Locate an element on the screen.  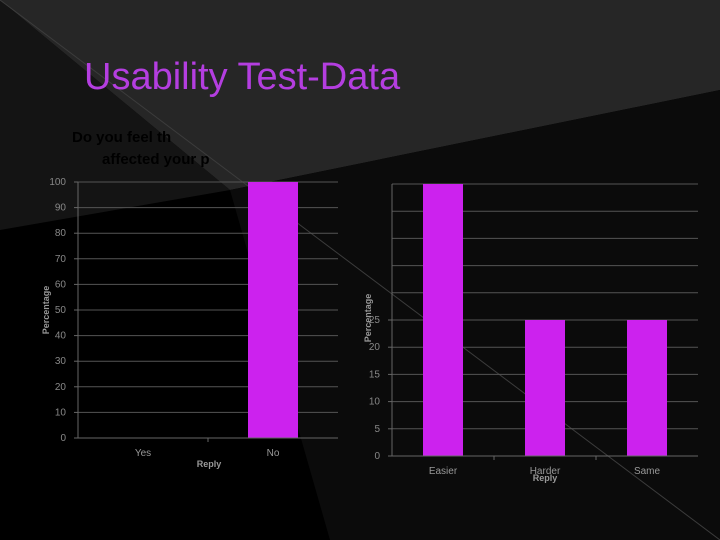
chart2-y-tick-label: 25 is located at coordinates (375, 320).